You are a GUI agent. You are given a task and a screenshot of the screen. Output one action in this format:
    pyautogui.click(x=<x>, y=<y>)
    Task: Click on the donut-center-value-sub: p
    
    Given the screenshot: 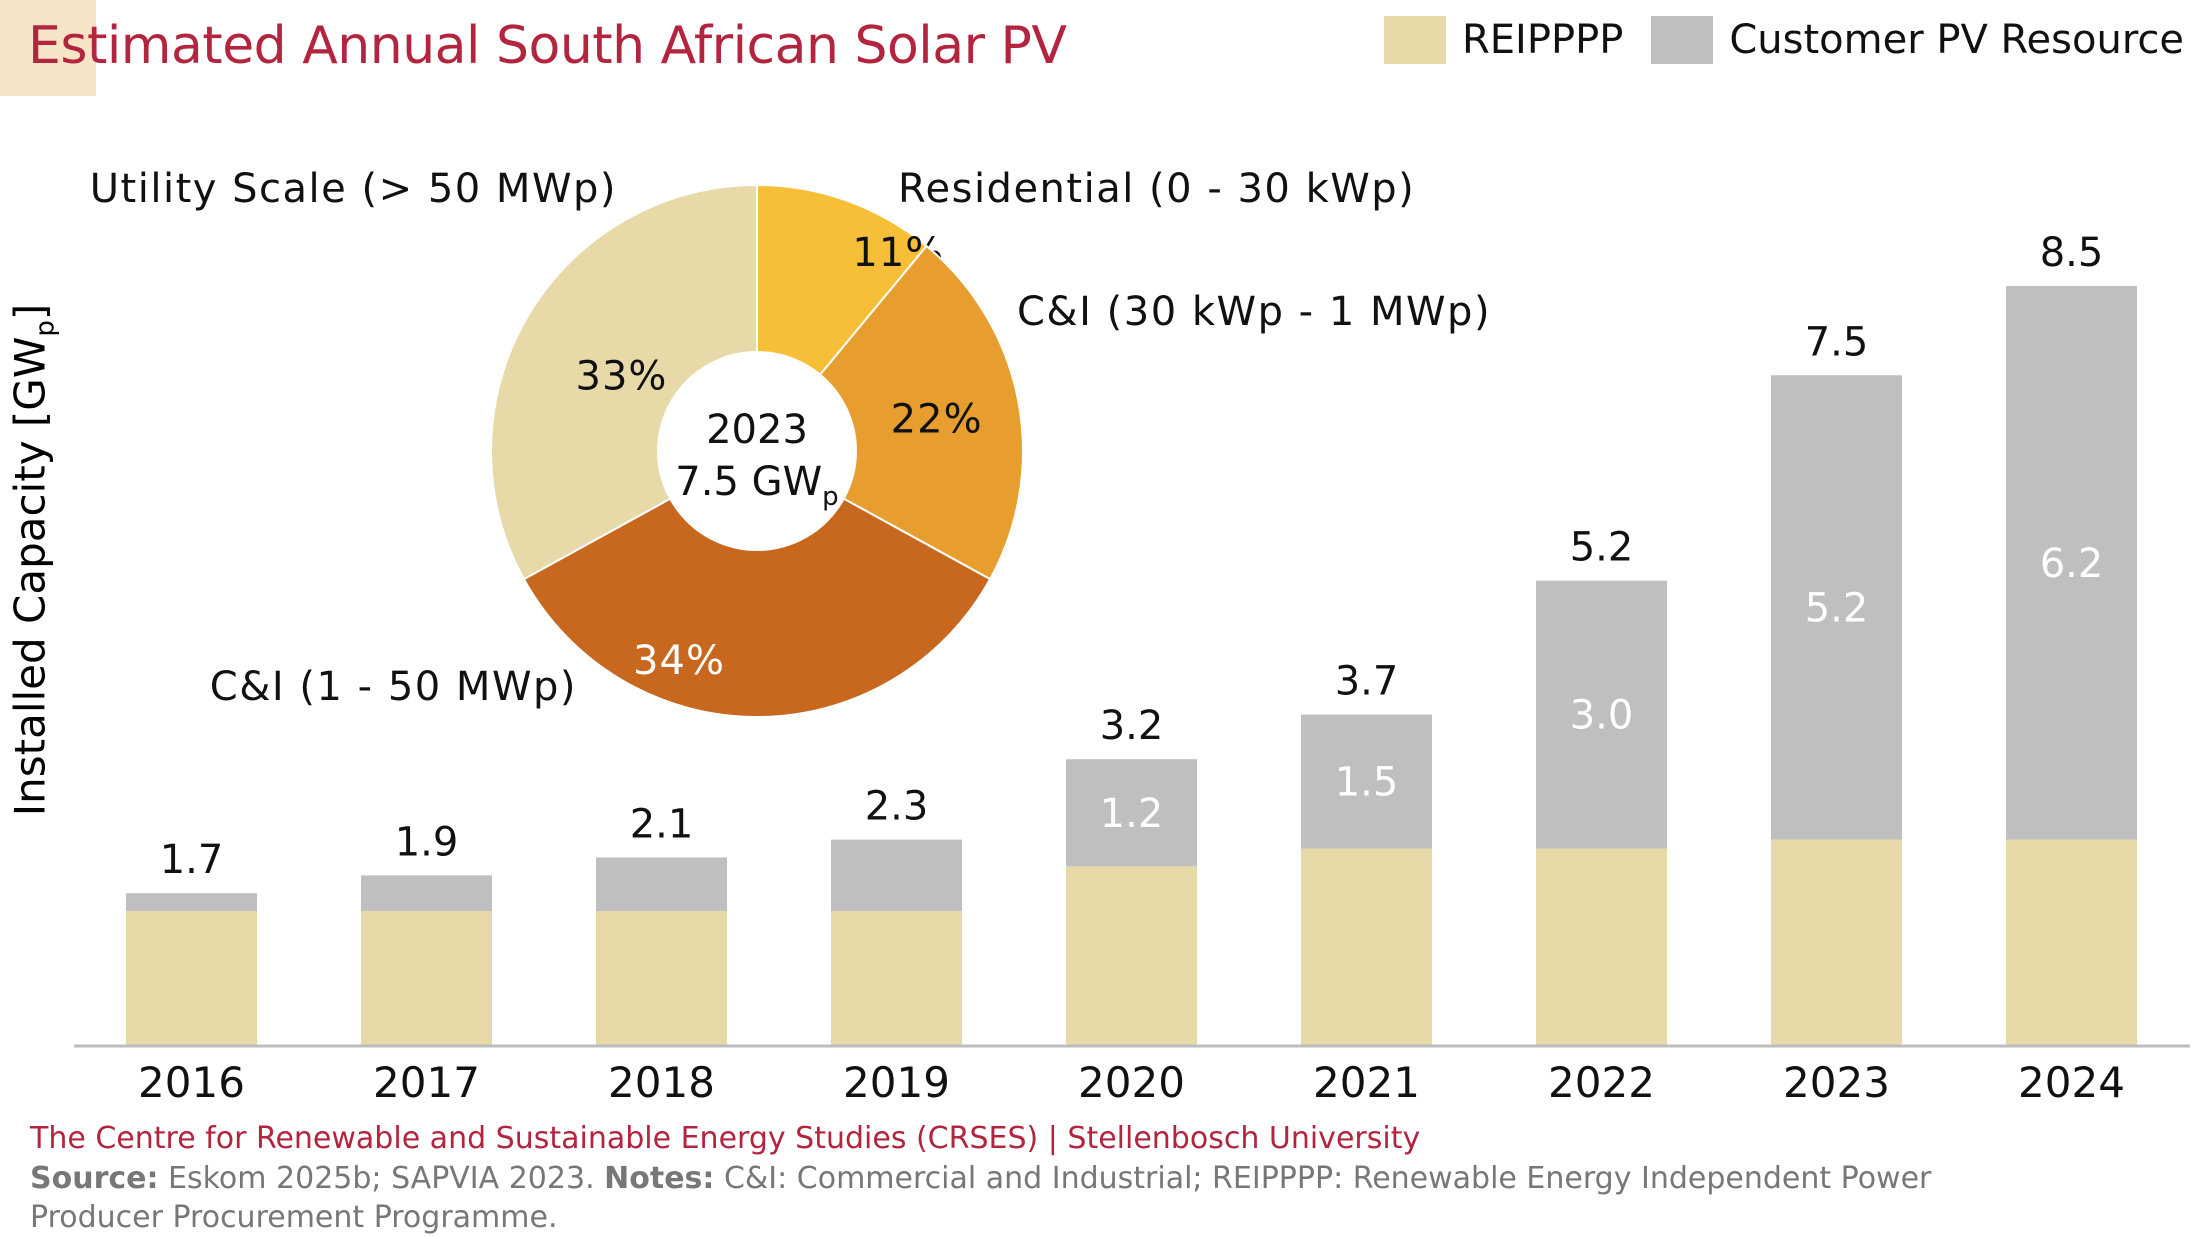 What is the action you would take?
    pyautogui.click(x=830, y=497)
    